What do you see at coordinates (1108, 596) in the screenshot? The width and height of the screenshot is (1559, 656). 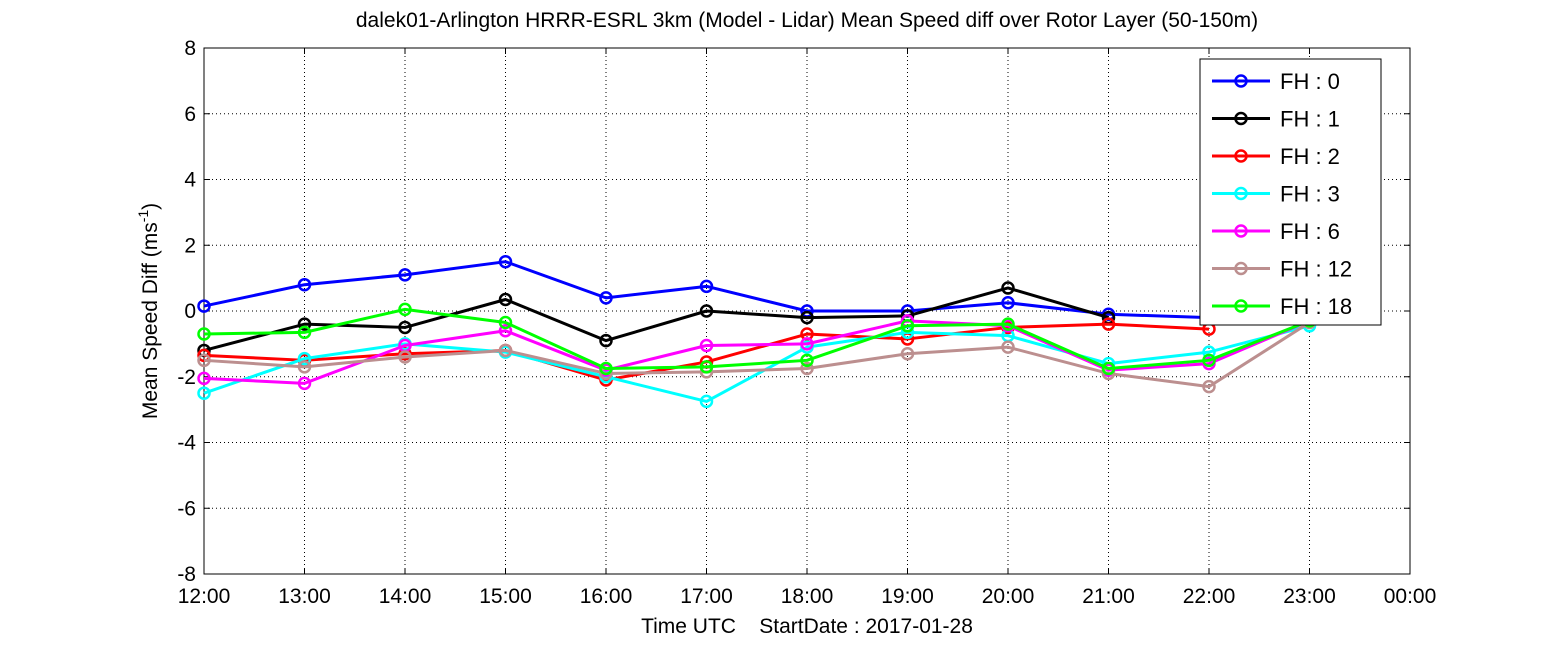 I see `x-tick-label: 21:00` at bounding box center [1108, 596].